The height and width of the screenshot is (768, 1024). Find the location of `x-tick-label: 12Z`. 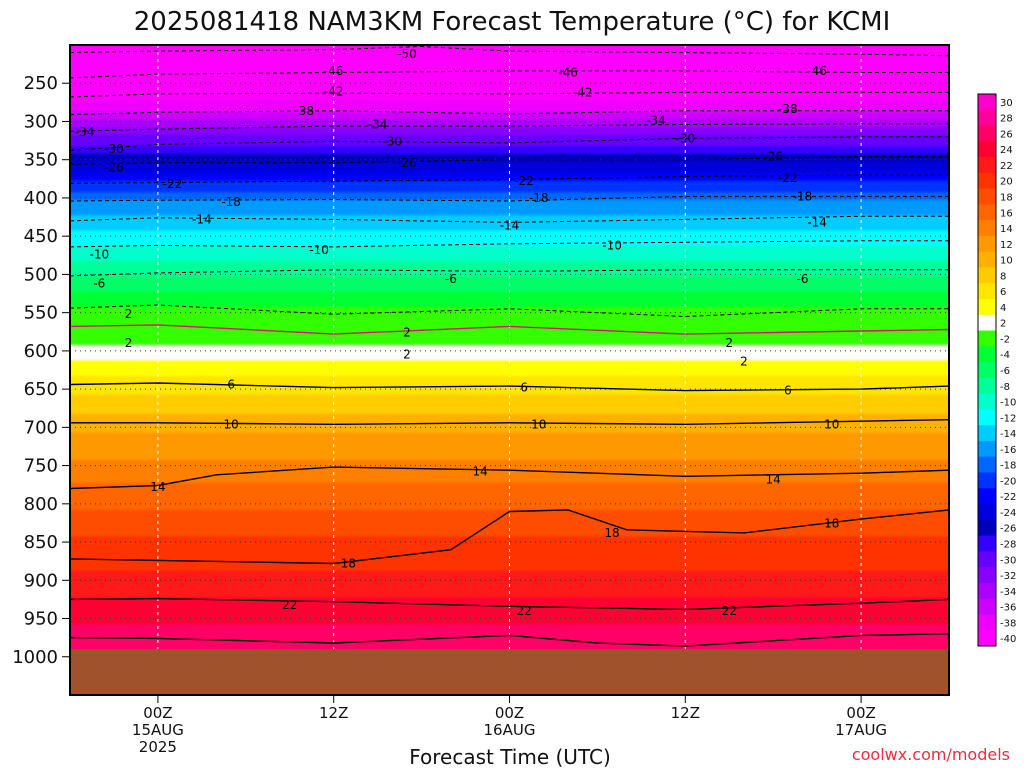

x-tick-label: 12Z is located at coordinates (333, 713).